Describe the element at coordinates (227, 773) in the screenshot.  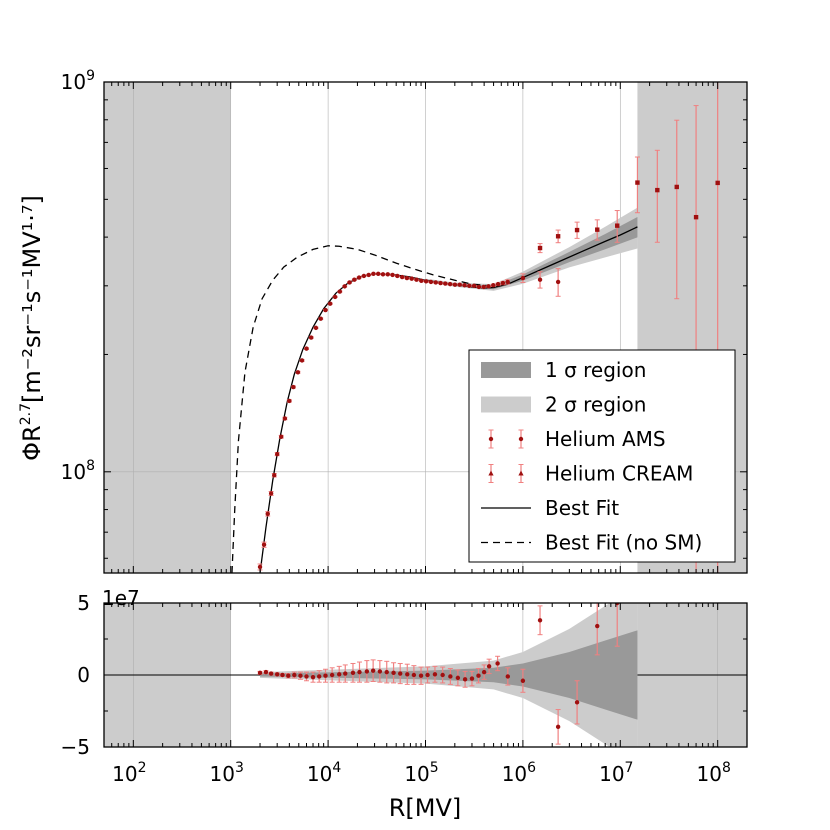
I see `x-tick-label-3: 10³` at that location.